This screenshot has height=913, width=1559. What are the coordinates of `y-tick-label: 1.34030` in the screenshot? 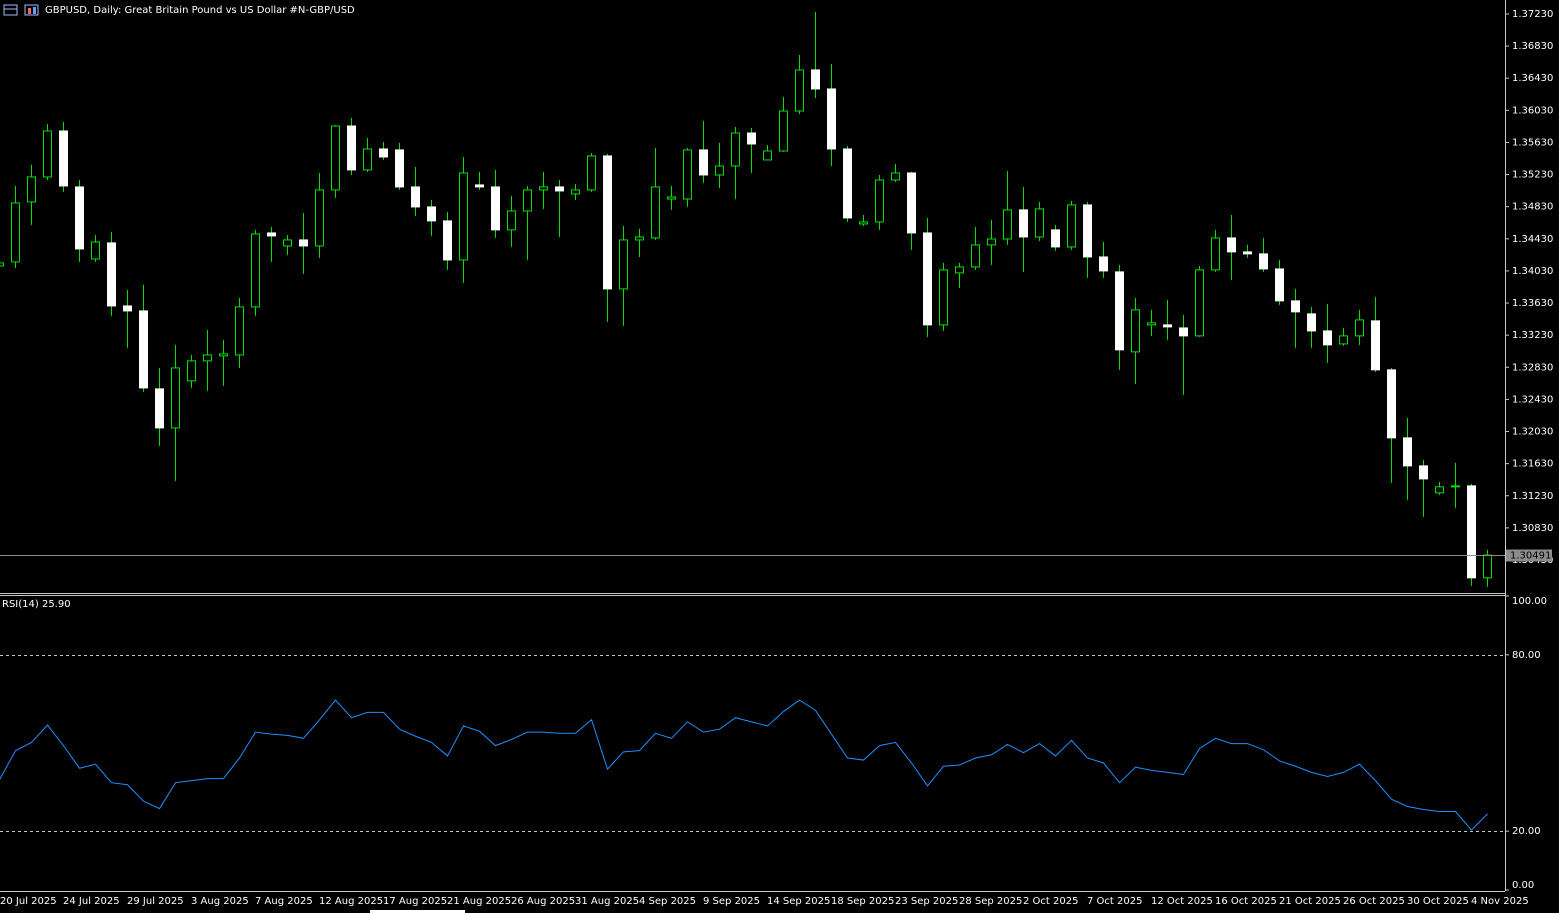 It's located at (1532, 271).